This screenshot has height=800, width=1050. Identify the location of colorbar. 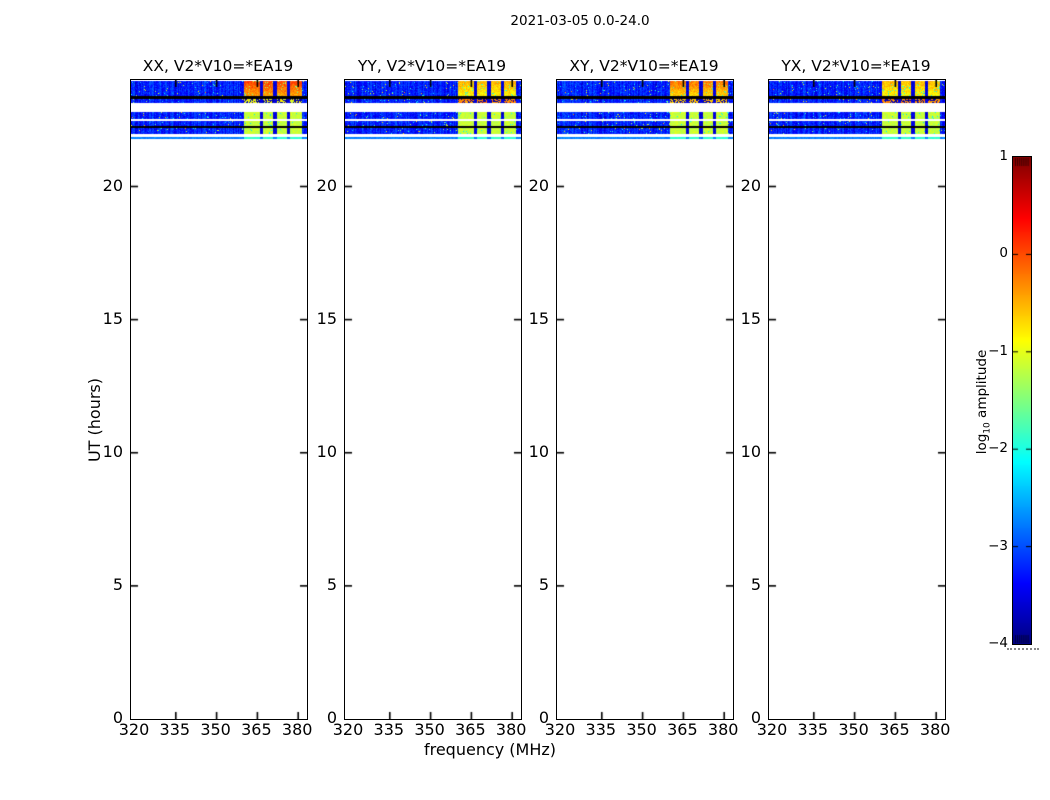
(1022, 400).